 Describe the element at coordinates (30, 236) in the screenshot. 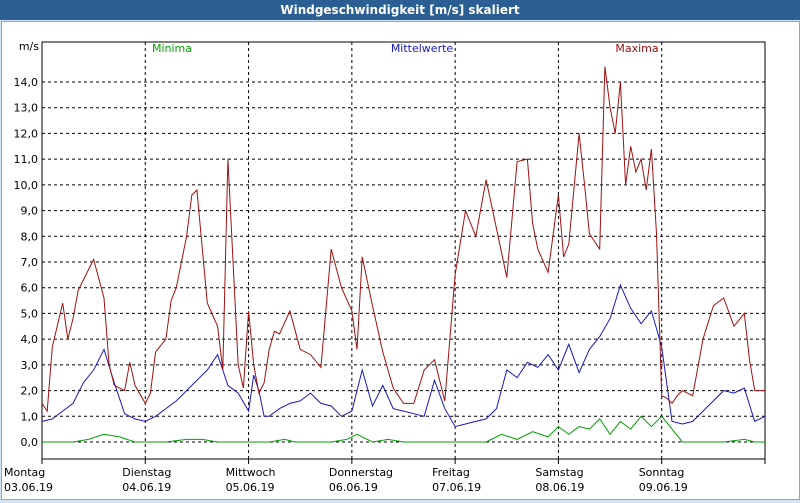

I see `y-tick-label: 8,0` at that location.